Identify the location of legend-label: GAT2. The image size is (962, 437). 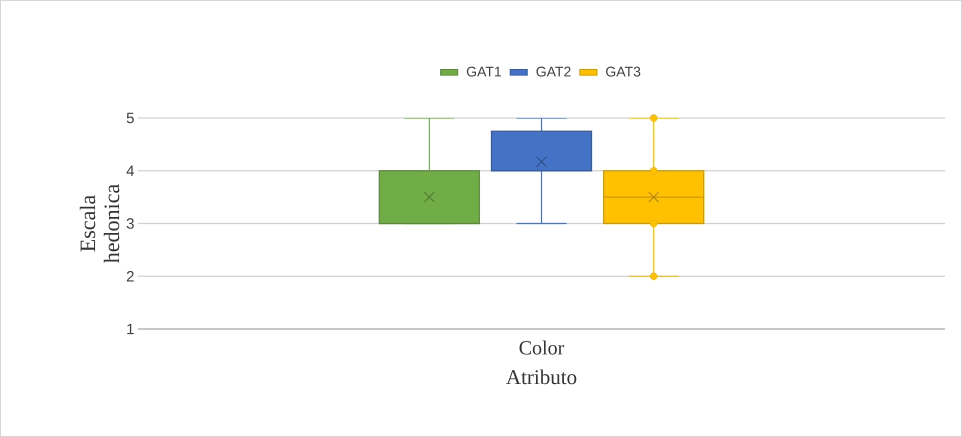
(553, 71).